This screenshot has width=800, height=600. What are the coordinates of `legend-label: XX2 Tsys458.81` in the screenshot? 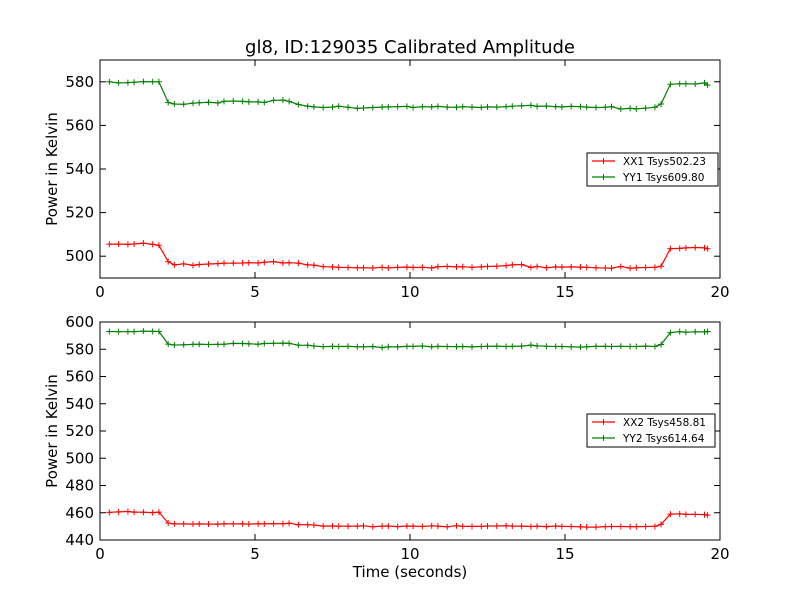 It's located at (664, 423).